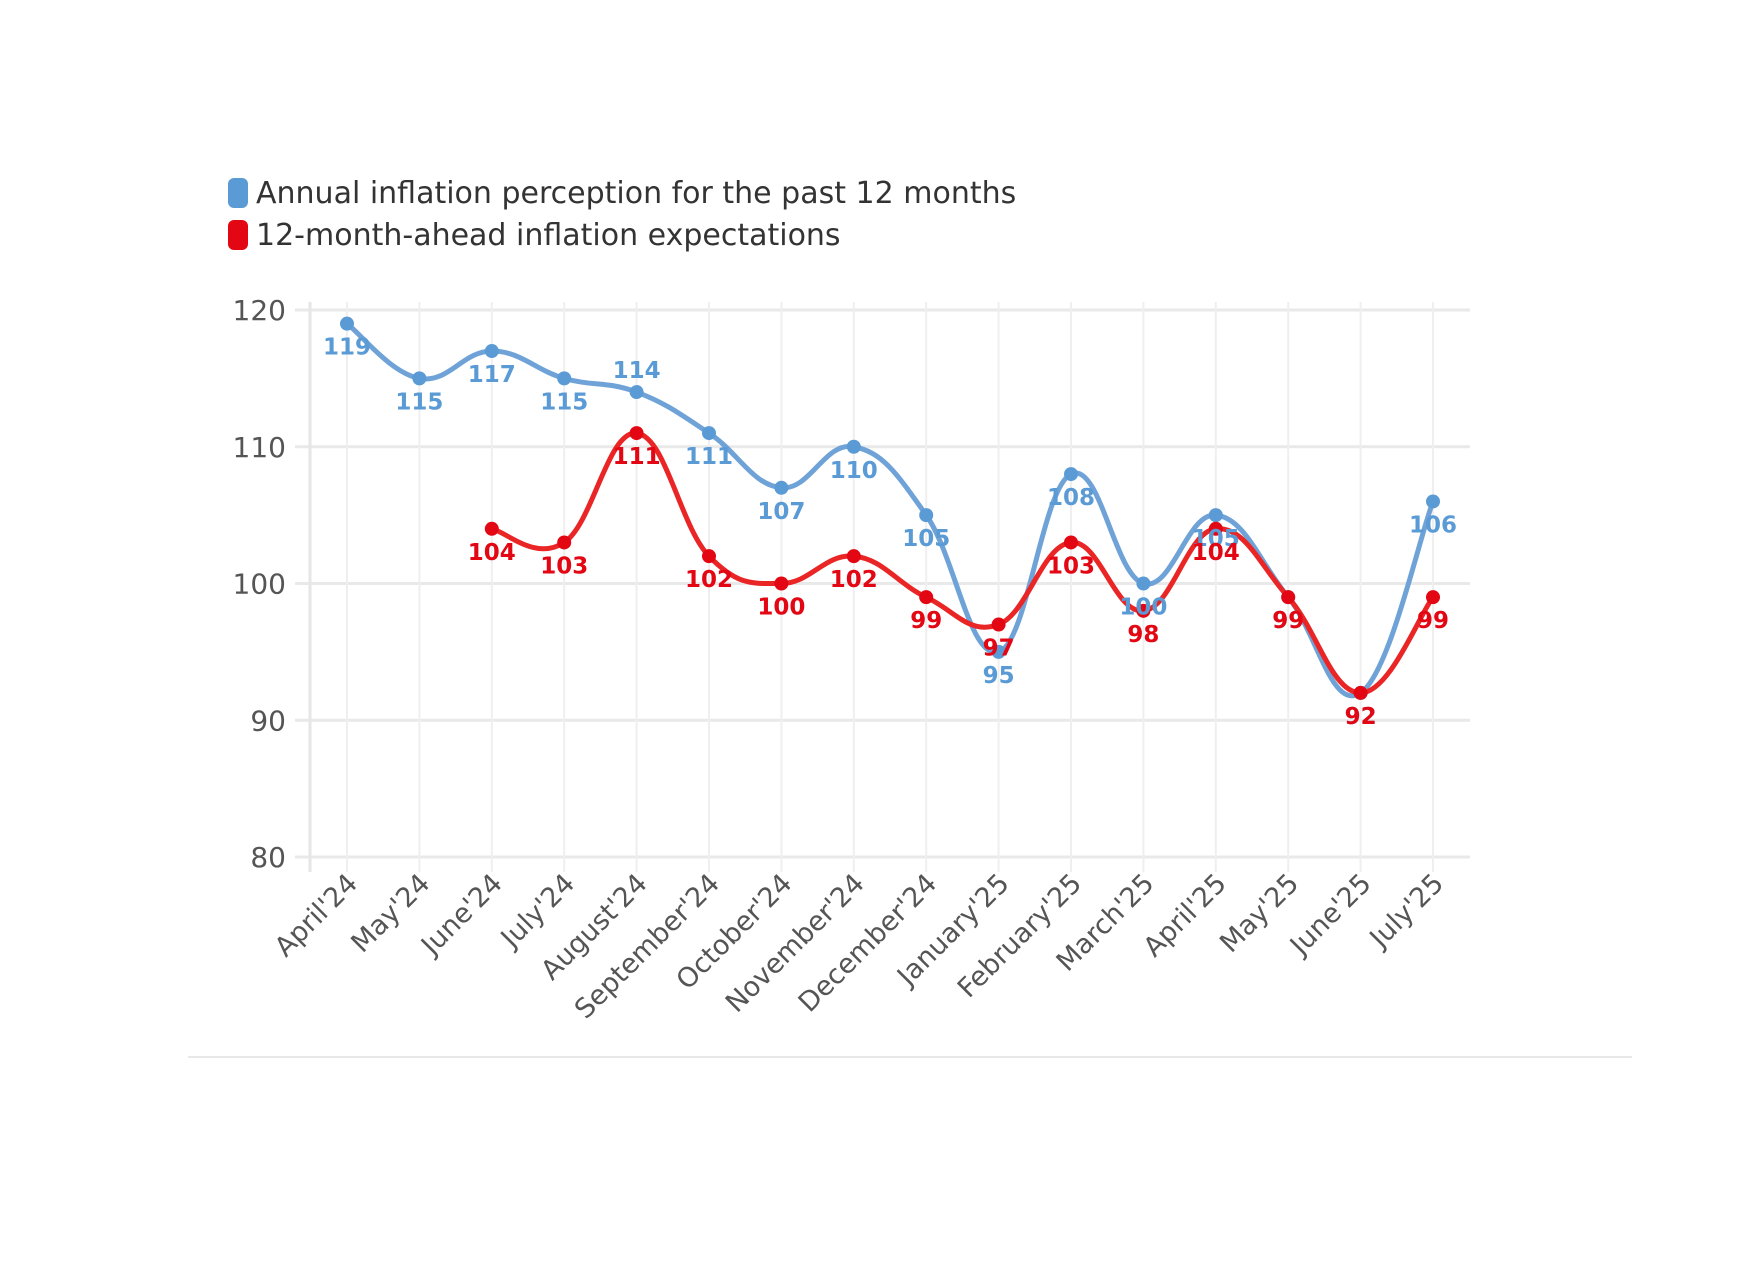 Image resolution: width=1763 pixels, height=1280 pixels. Describe the element at coordinates (709, 580) in the screenshot. I see `series-1-label-5: 102` at that location.